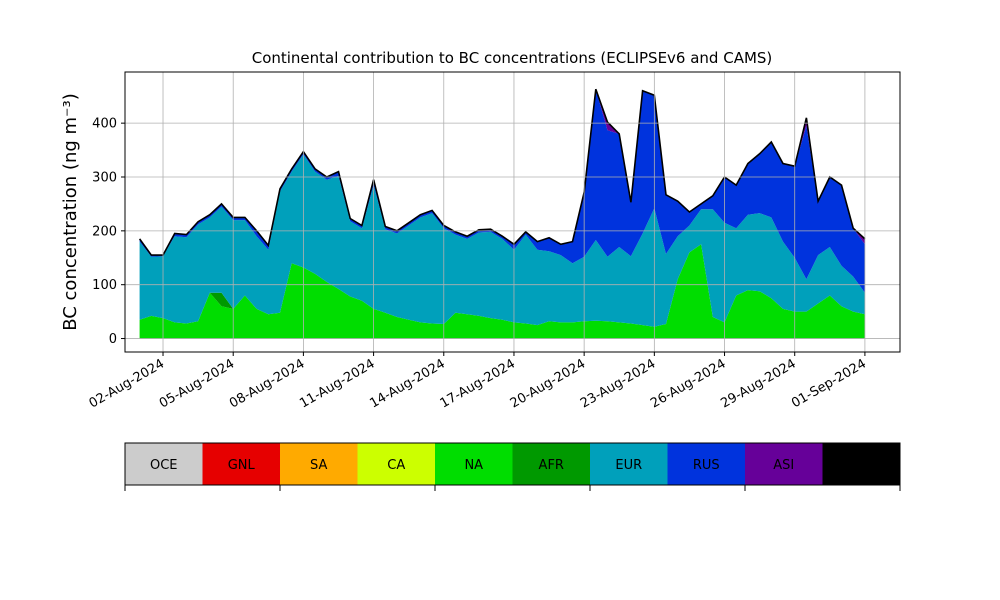 This screenshot has width=1000, height=600. What do you see at coordinates (70, 212) in the screenshot?
I see `y-axis-label: BC concentration (ng m⁻³)` at bounding box center [70, 212].